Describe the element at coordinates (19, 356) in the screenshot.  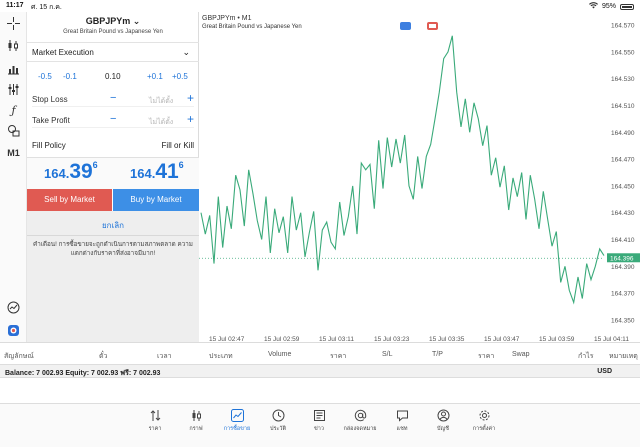
I see `column-symbol: สัญลักษณ์` at that location.